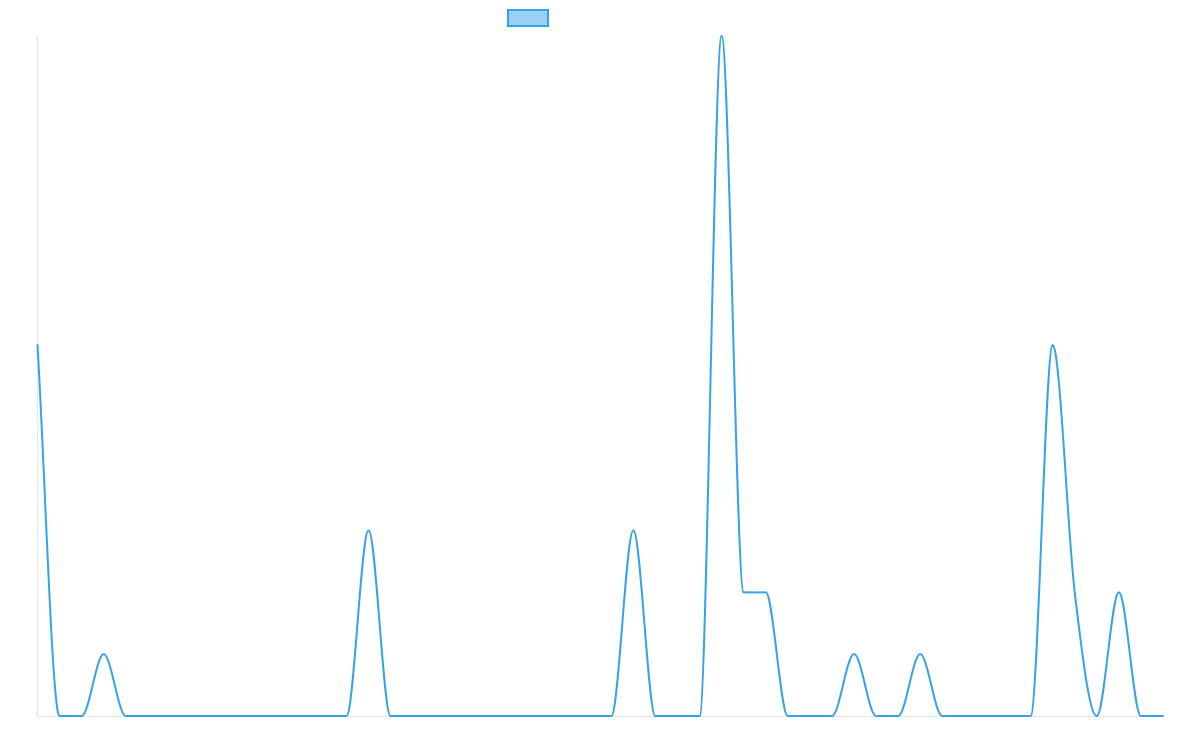  I want to click on legend, so click(528, 18).